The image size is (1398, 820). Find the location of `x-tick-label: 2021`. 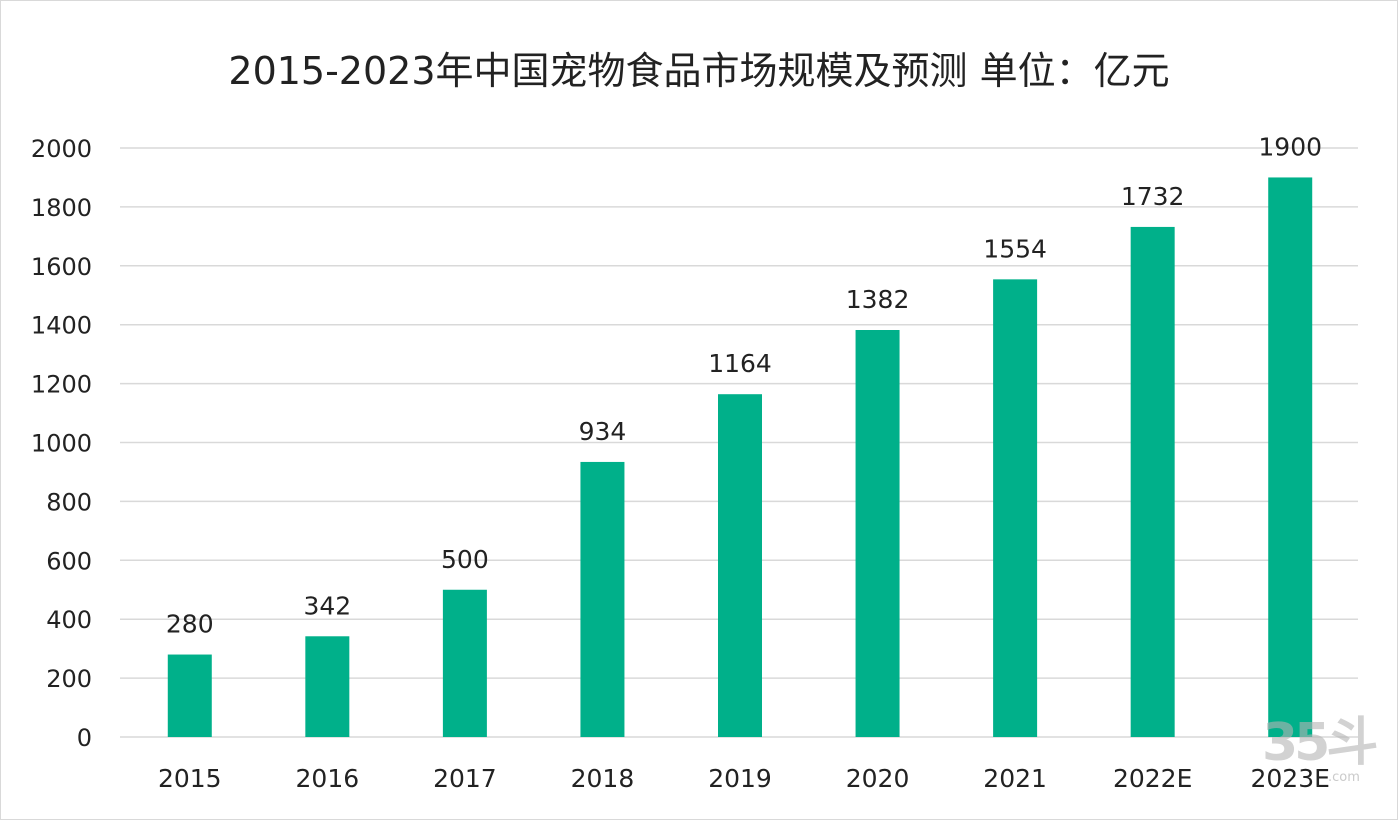

x-tick-label: 2021 is located at coordinates (1015, 778).